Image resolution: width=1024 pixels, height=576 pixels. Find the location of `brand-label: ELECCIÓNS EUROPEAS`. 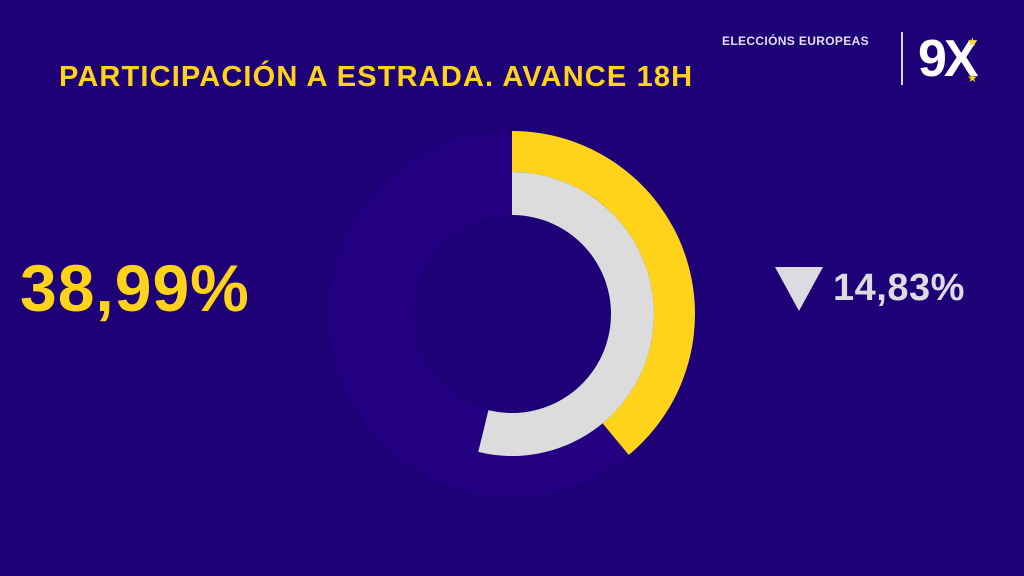

brand-label: ELECCIÓNS EUROPEAS is located at coordinates (795, 41).